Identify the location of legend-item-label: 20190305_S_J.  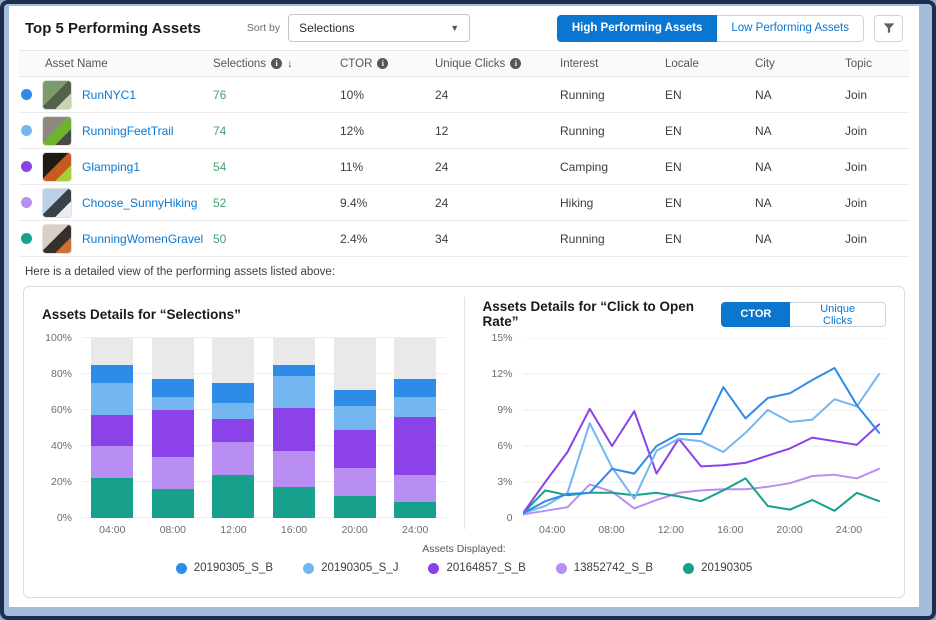
(360, 568).